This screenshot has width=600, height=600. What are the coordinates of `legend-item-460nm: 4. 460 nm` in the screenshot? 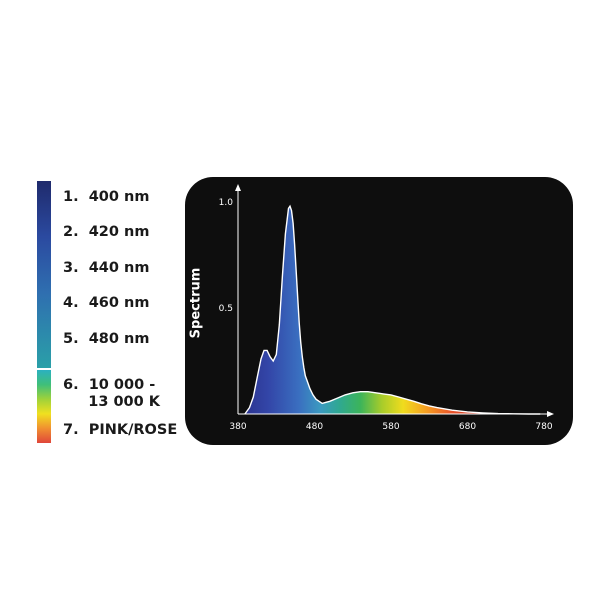 It's located at (106, 303).